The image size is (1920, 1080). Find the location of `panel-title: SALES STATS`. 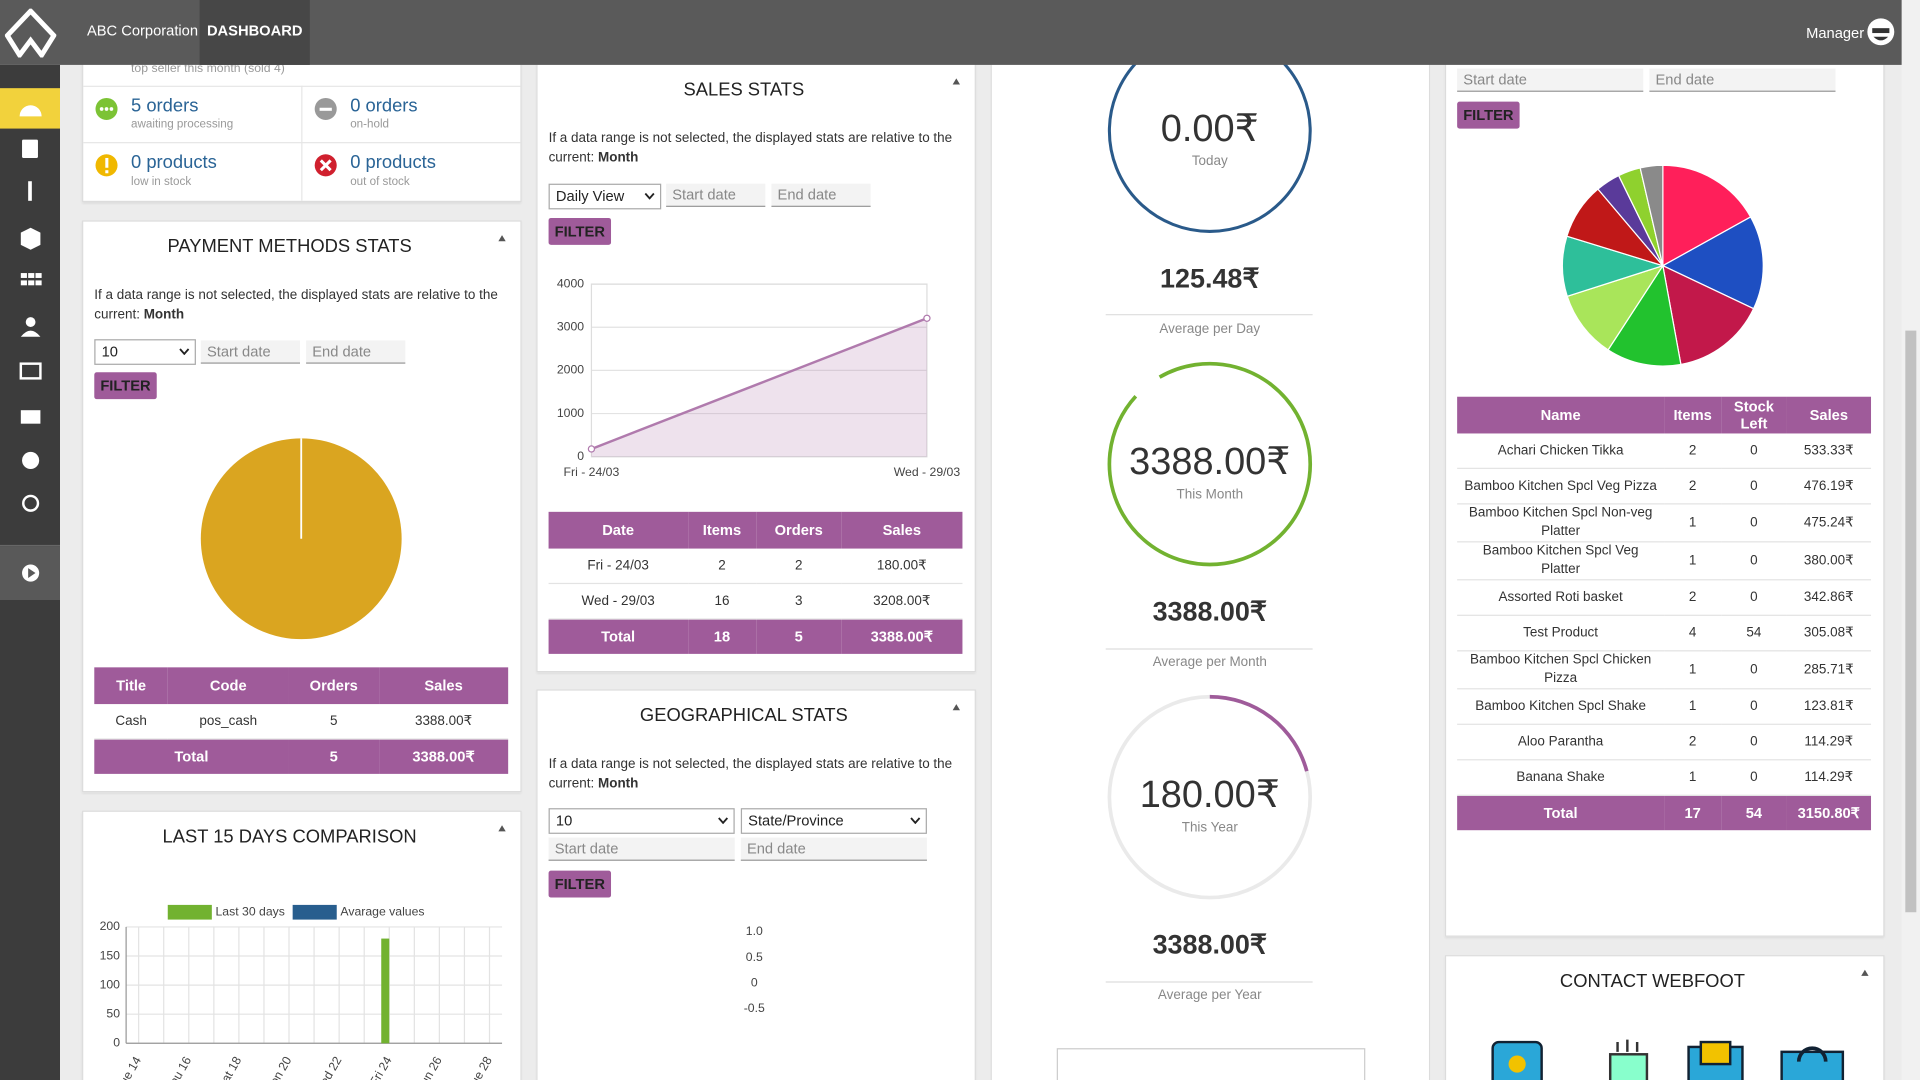

panel-title: SALES STATS is located at coordinates (744, 90).